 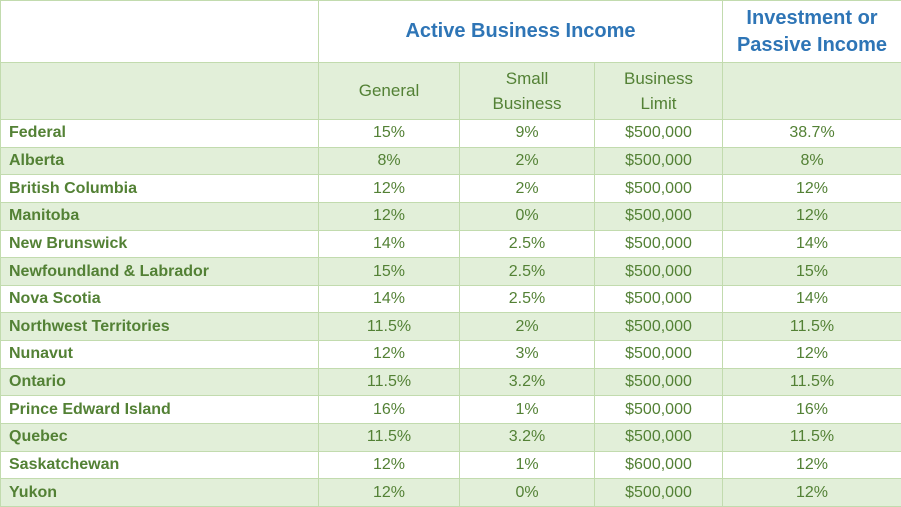 I want to click on cell-jurisdiction: Ontario, so click(x=159, y=382).